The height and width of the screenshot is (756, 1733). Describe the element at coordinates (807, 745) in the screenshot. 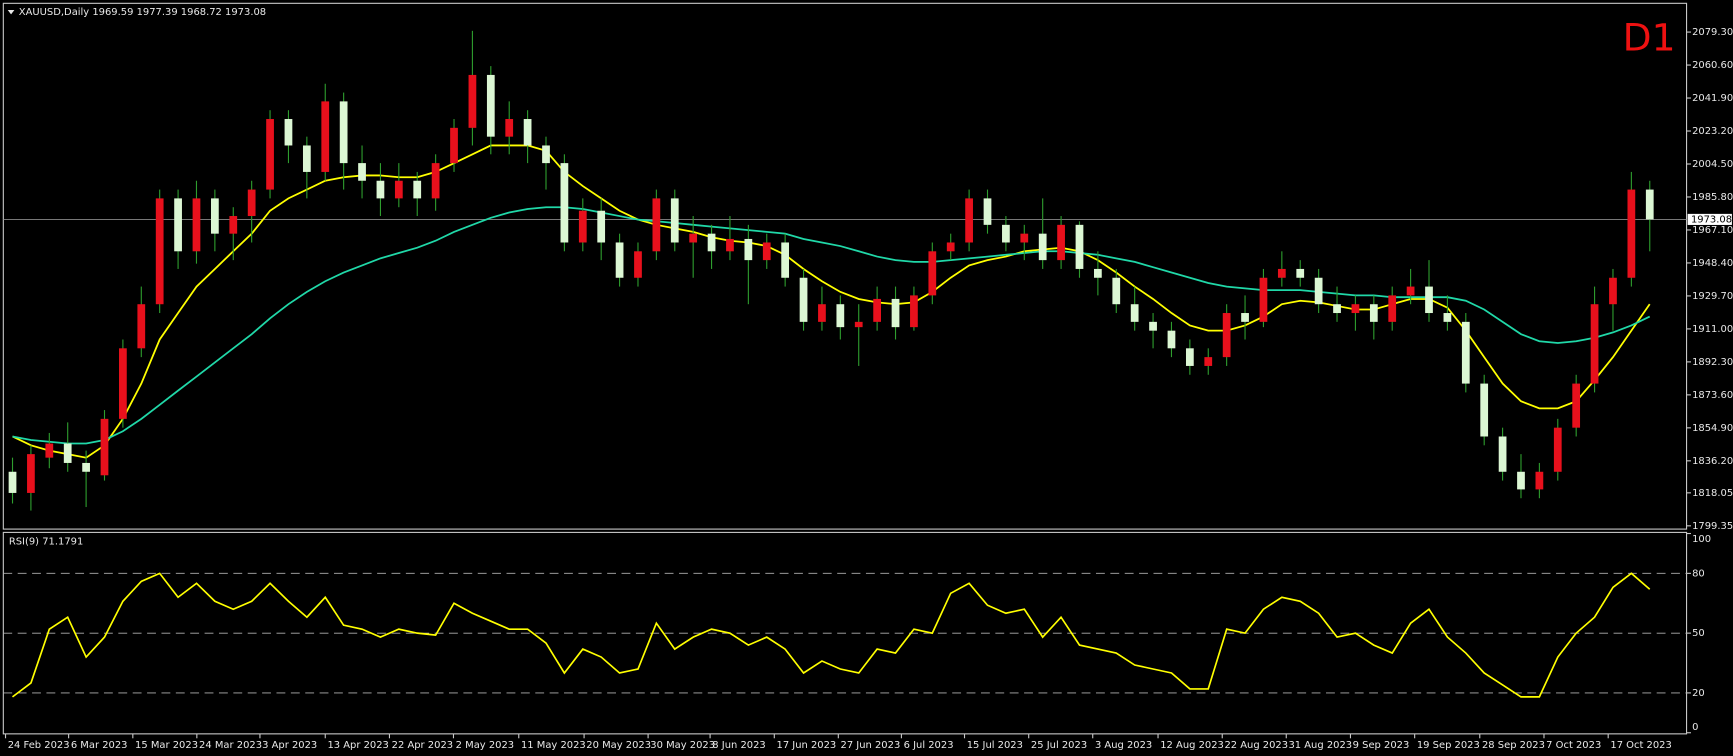

I see `x-tick-label: 17 Jun 2023` at that location.